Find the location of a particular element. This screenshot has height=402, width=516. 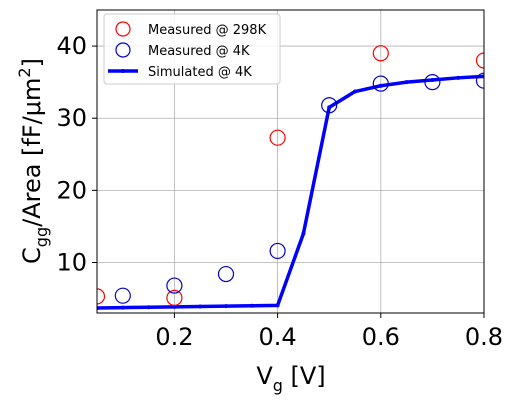

y-tick-label: 20 is located at coordinates (71, 190).